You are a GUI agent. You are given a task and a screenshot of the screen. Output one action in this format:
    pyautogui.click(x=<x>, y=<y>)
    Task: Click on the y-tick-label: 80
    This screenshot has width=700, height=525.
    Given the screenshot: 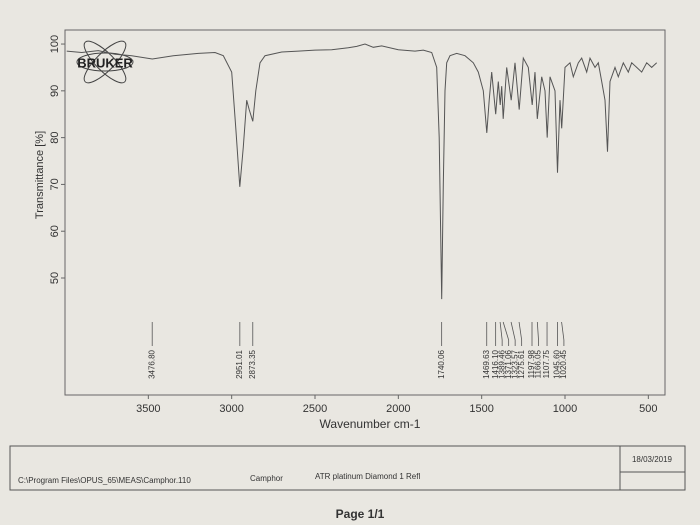 What is the action you would take?
    pyautogui.click(x=55, y=138)
    